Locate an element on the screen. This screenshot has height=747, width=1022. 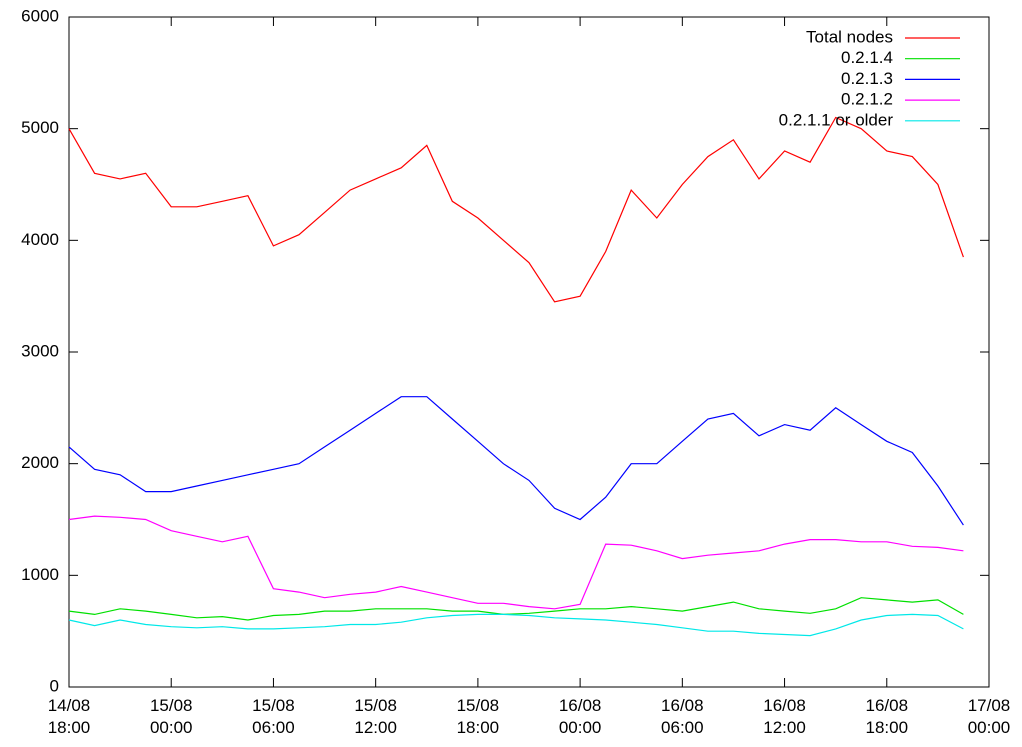
x-tick-label: 15/08 18:00 is located at coordinates (478, 716).